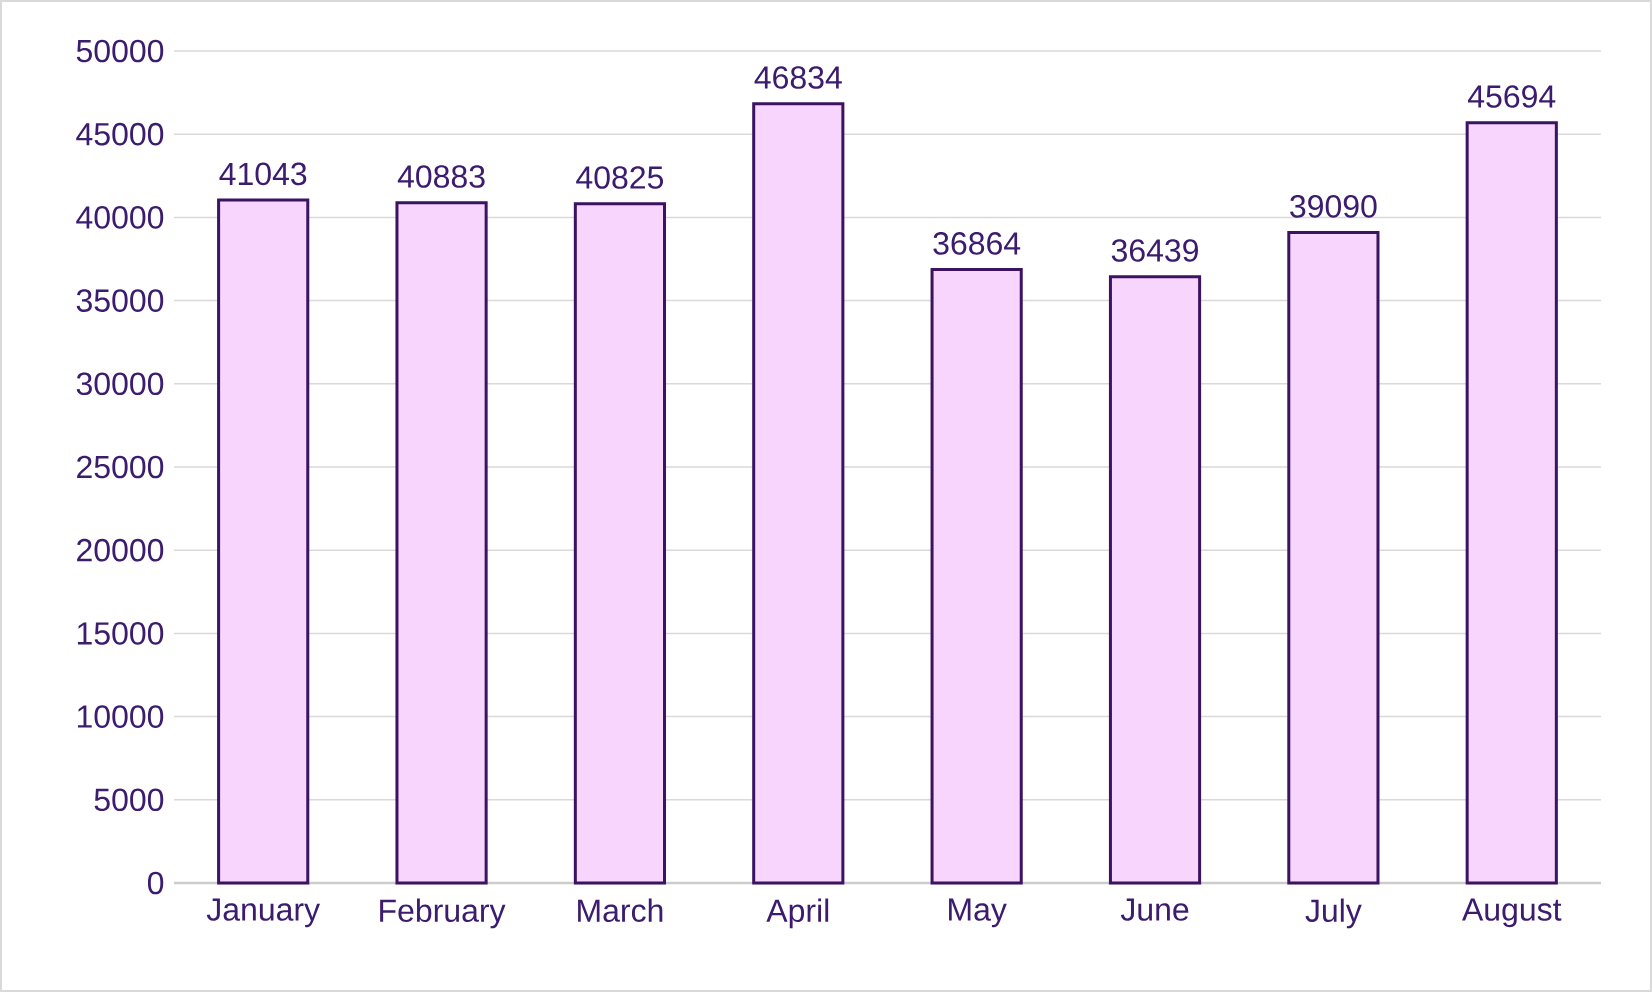 The image size is (1652, 992). Describe the element at coordinates (443, 913) in the screenshot. I see `x-tick-label: February` at that location.